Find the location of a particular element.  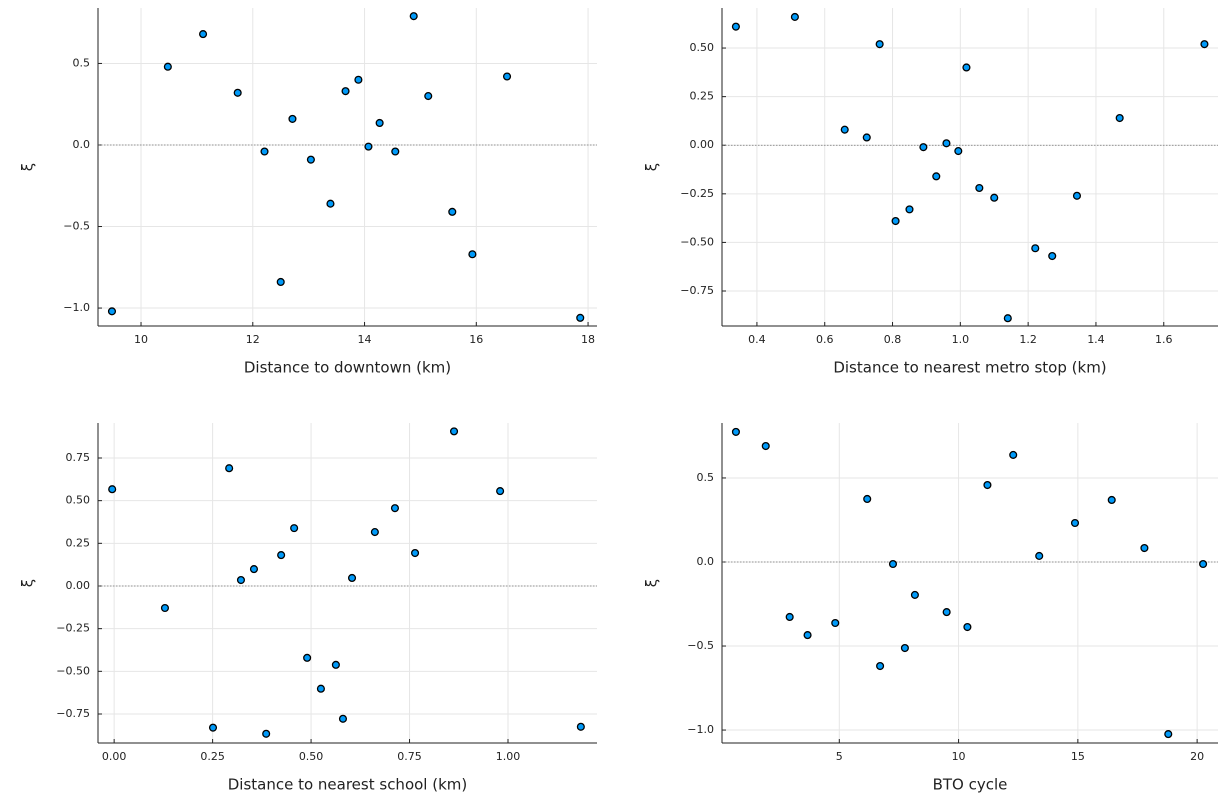

x-tick-label: 18 is located at coordinates (588, 339).